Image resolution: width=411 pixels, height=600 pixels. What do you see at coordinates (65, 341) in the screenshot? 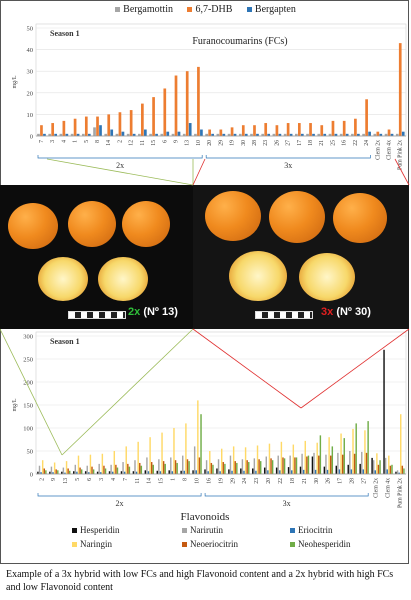
I see `season-label: Season 1` at bounding box center [65, 341].